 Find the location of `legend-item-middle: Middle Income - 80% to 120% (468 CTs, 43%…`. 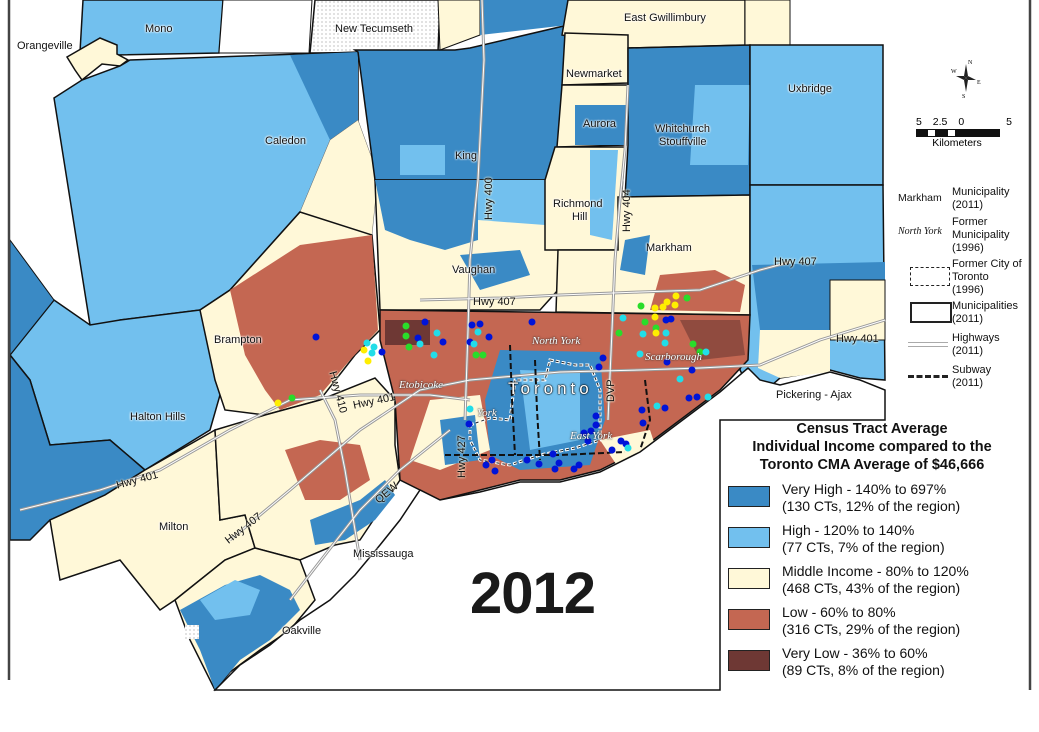

legend-item-middle: Middle Income - 80% to 120% (468 CTs, 43%… is located at coordinates (872, 580).